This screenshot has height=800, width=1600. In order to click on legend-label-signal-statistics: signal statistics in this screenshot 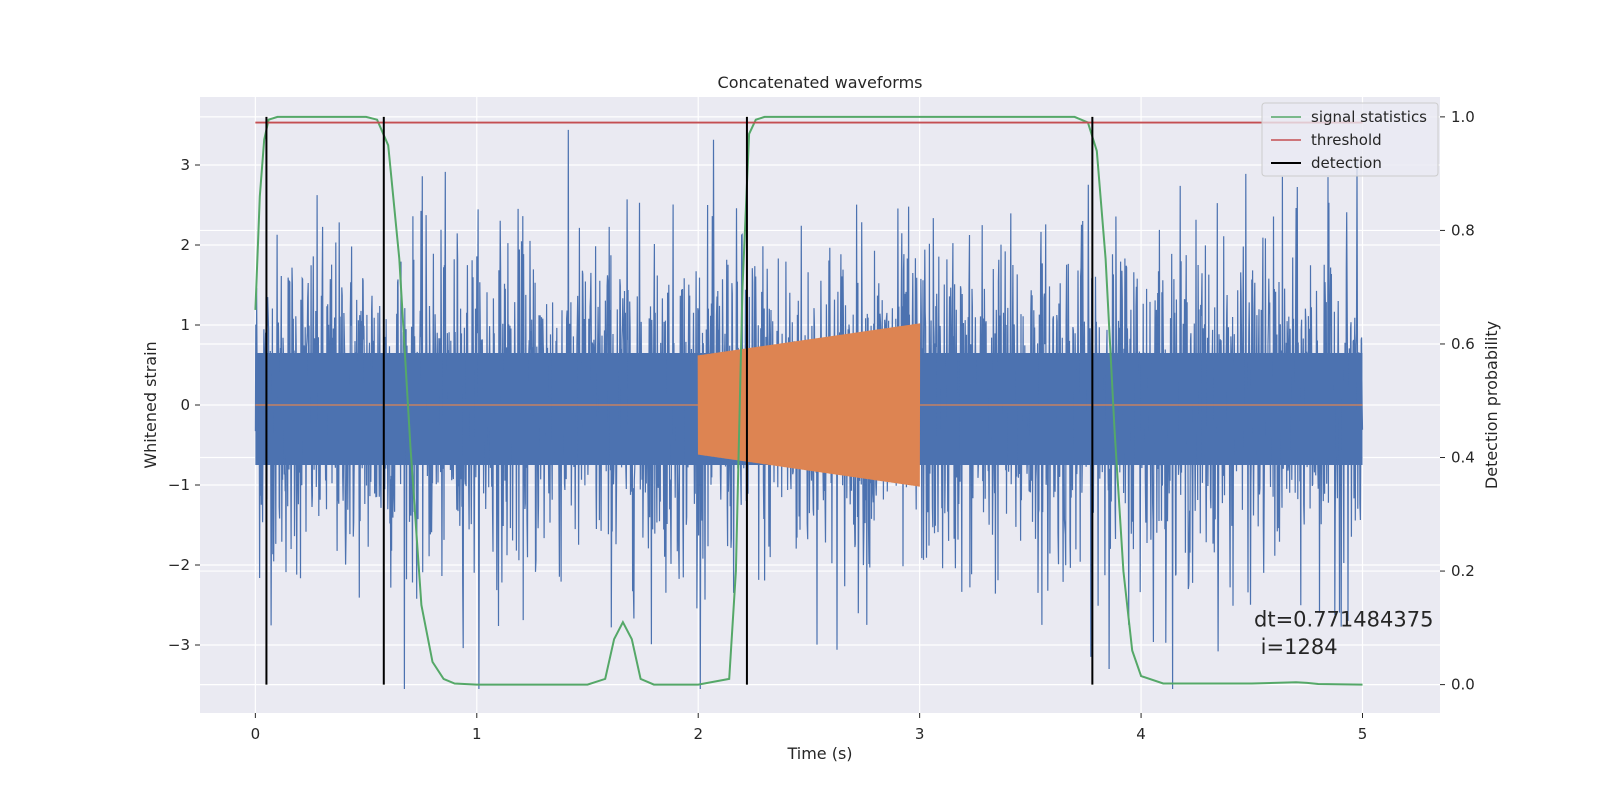, I will do `click(1369, 117)`.